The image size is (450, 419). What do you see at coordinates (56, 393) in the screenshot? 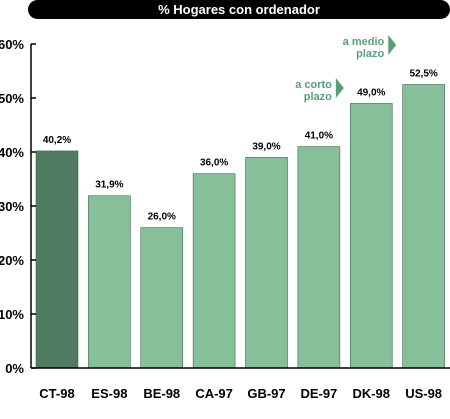
I see `x-tick-label-CT-98: CT-98` at bounding box center [56, 393].